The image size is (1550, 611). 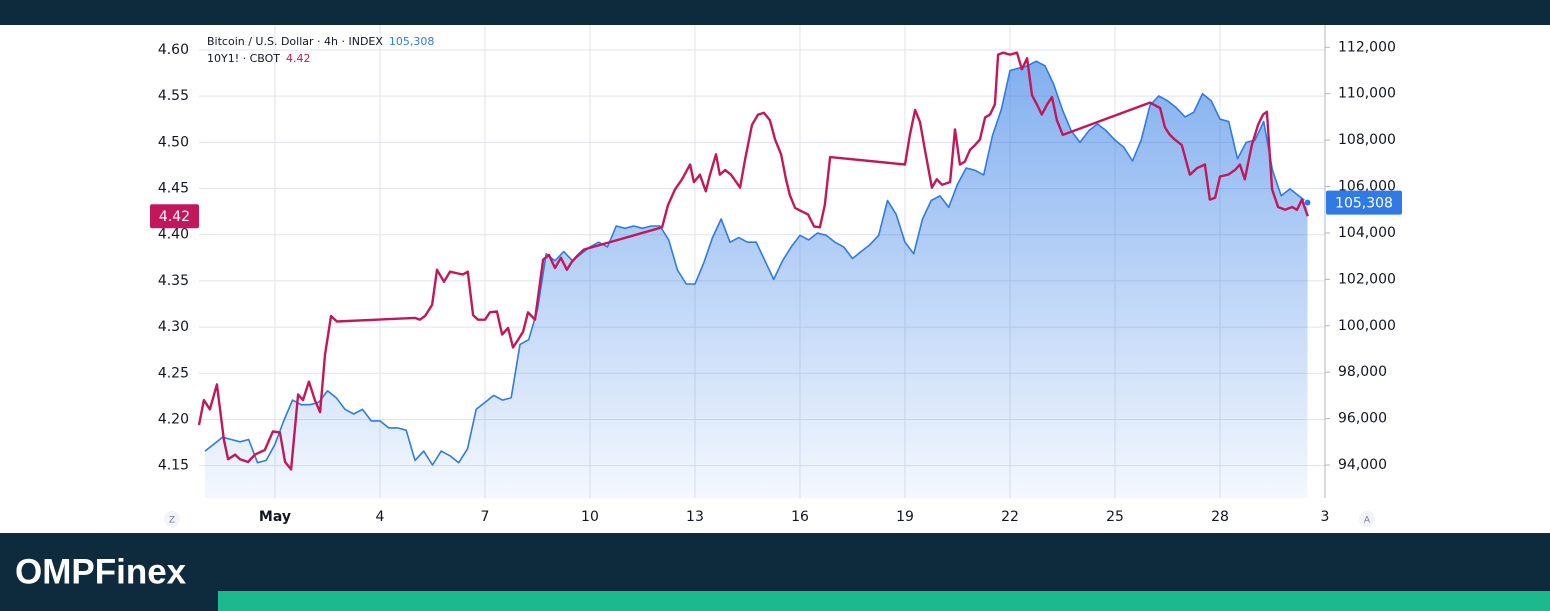 I want to click on footer-accent, so click(x=884, y=601).